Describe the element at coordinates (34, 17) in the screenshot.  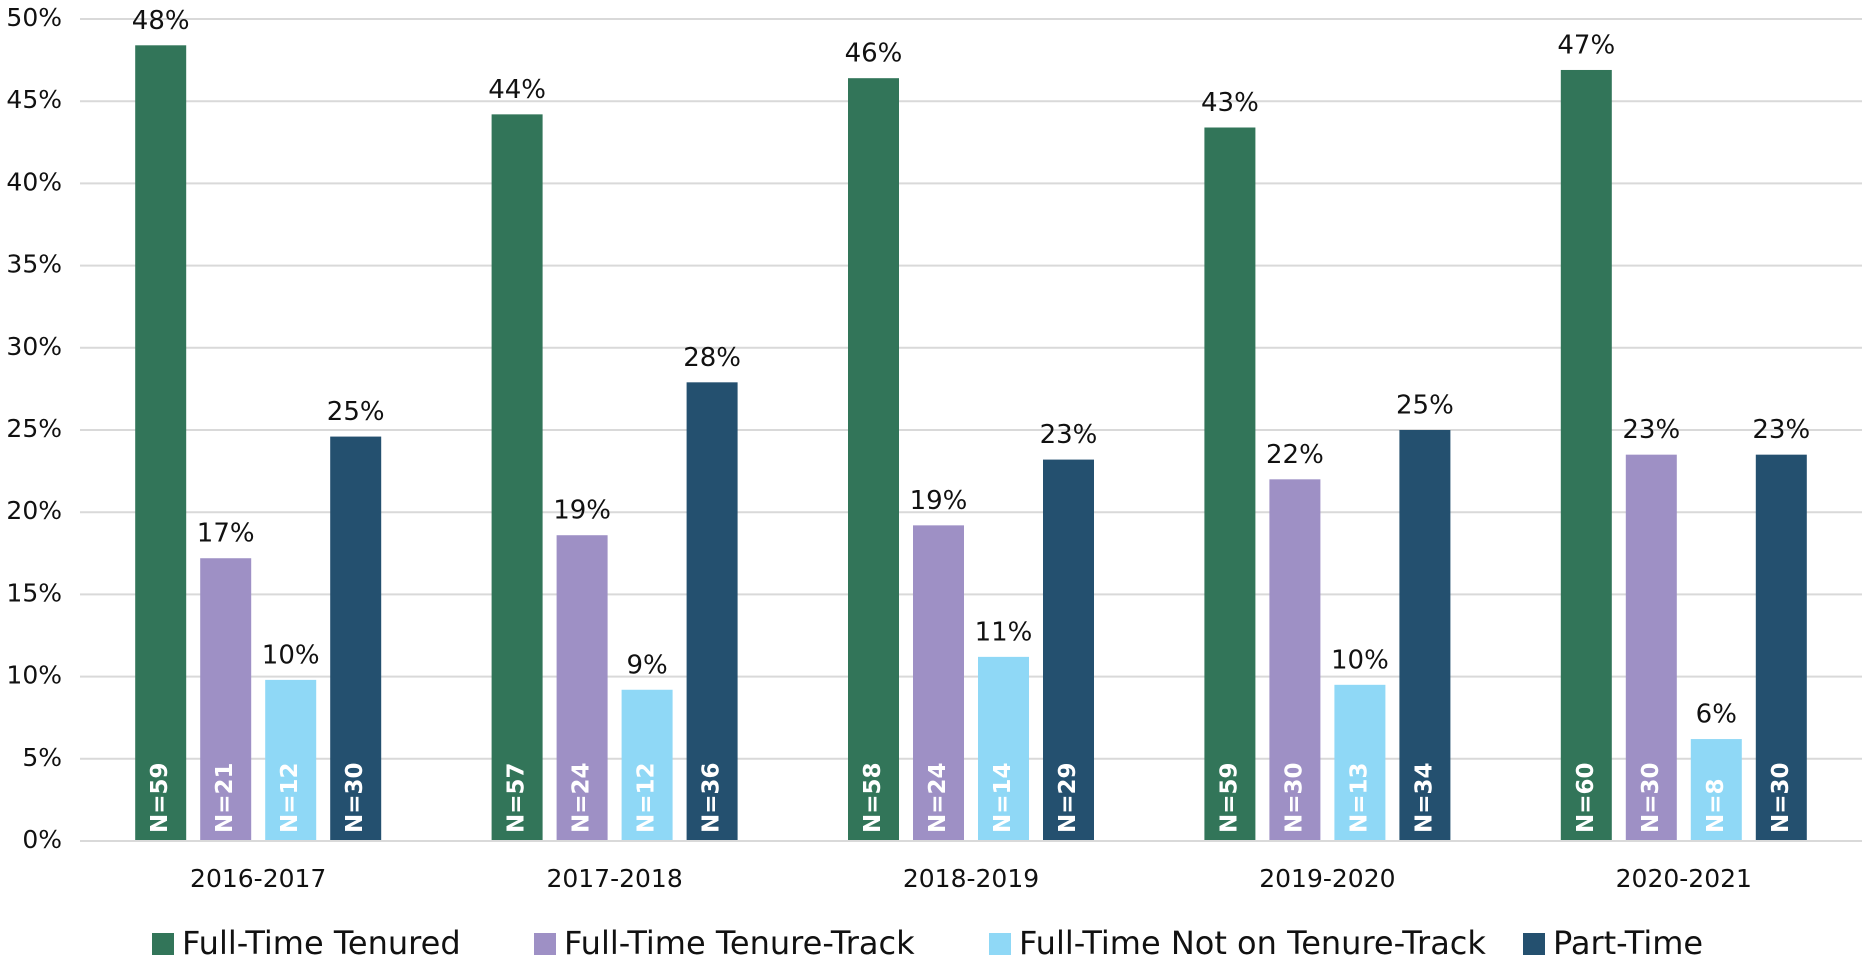
I see `y-tick-label: 50%` at that location.